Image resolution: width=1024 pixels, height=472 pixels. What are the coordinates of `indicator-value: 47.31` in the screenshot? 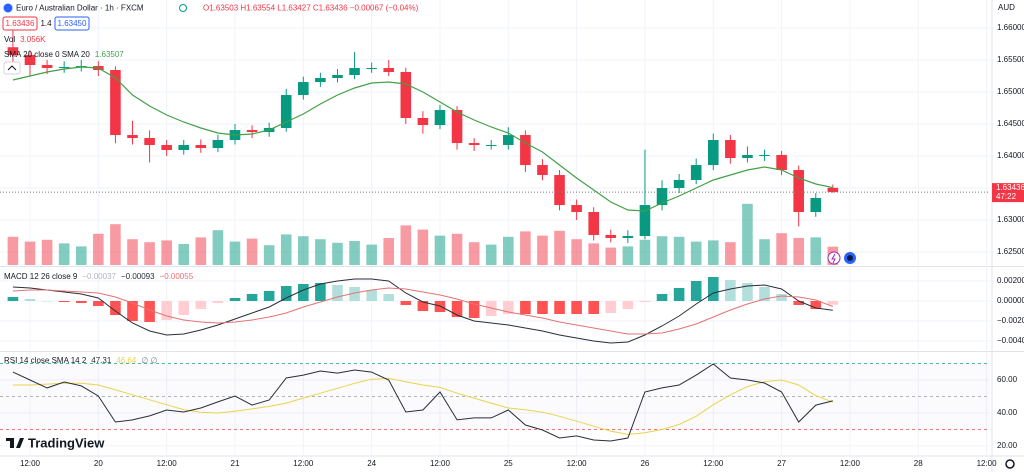 It's located at (101, 360).